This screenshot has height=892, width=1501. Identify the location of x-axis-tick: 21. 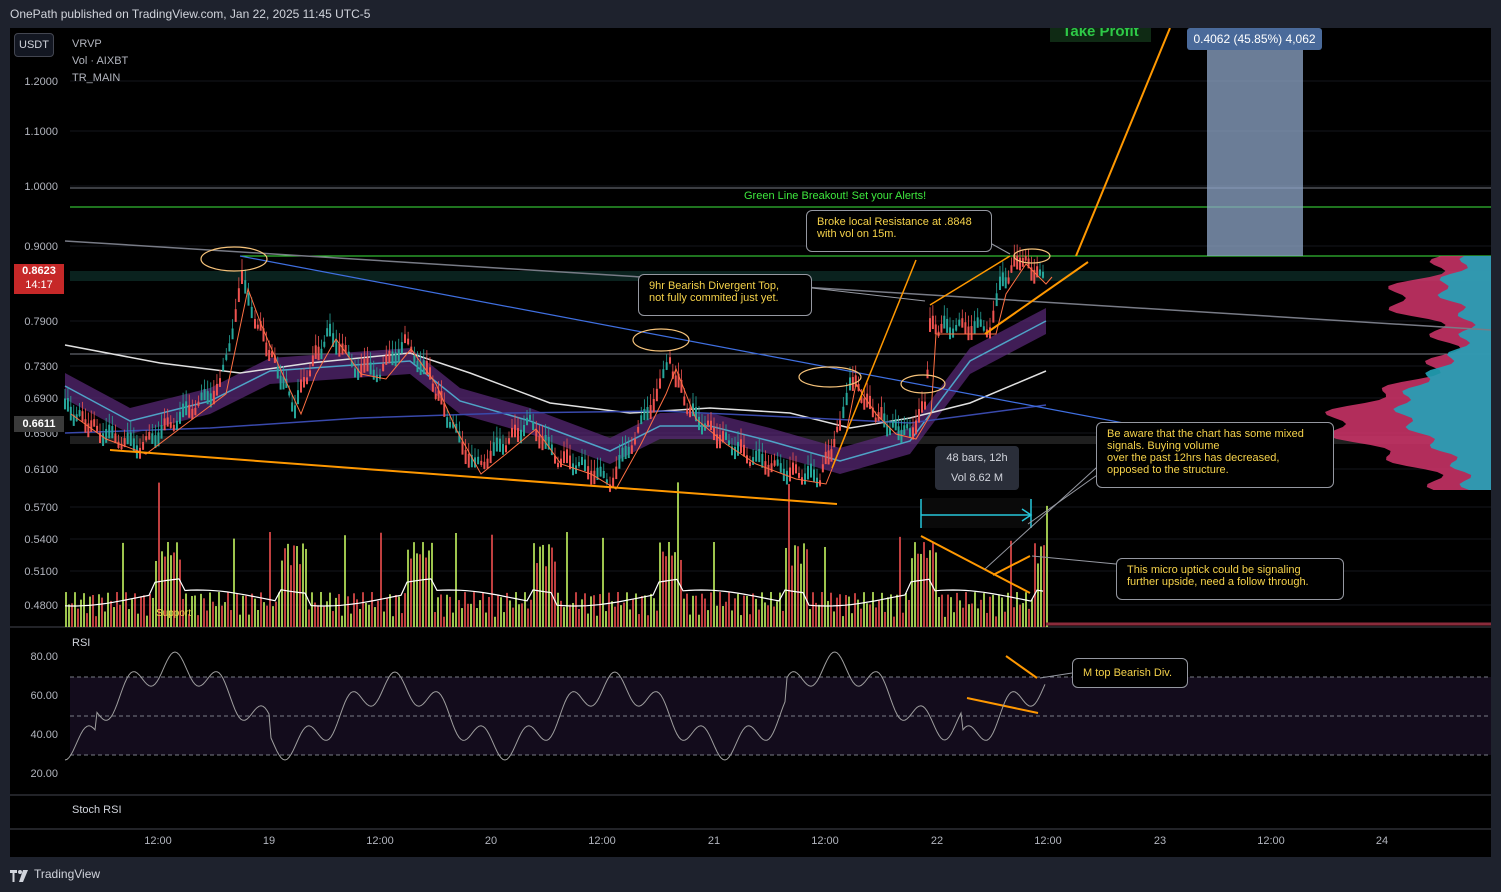
(714, 841).